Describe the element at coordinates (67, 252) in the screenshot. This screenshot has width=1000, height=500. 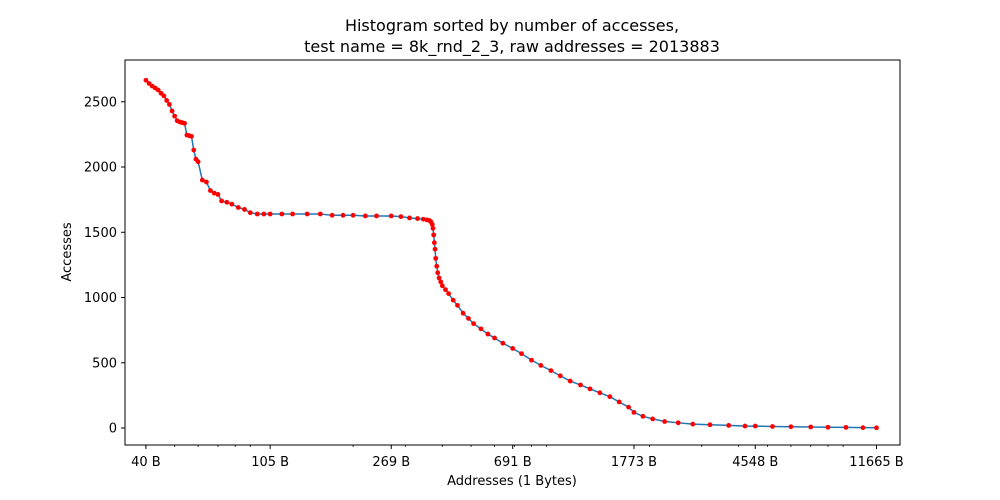
I see `y-axis-label: Accesses` at that location.